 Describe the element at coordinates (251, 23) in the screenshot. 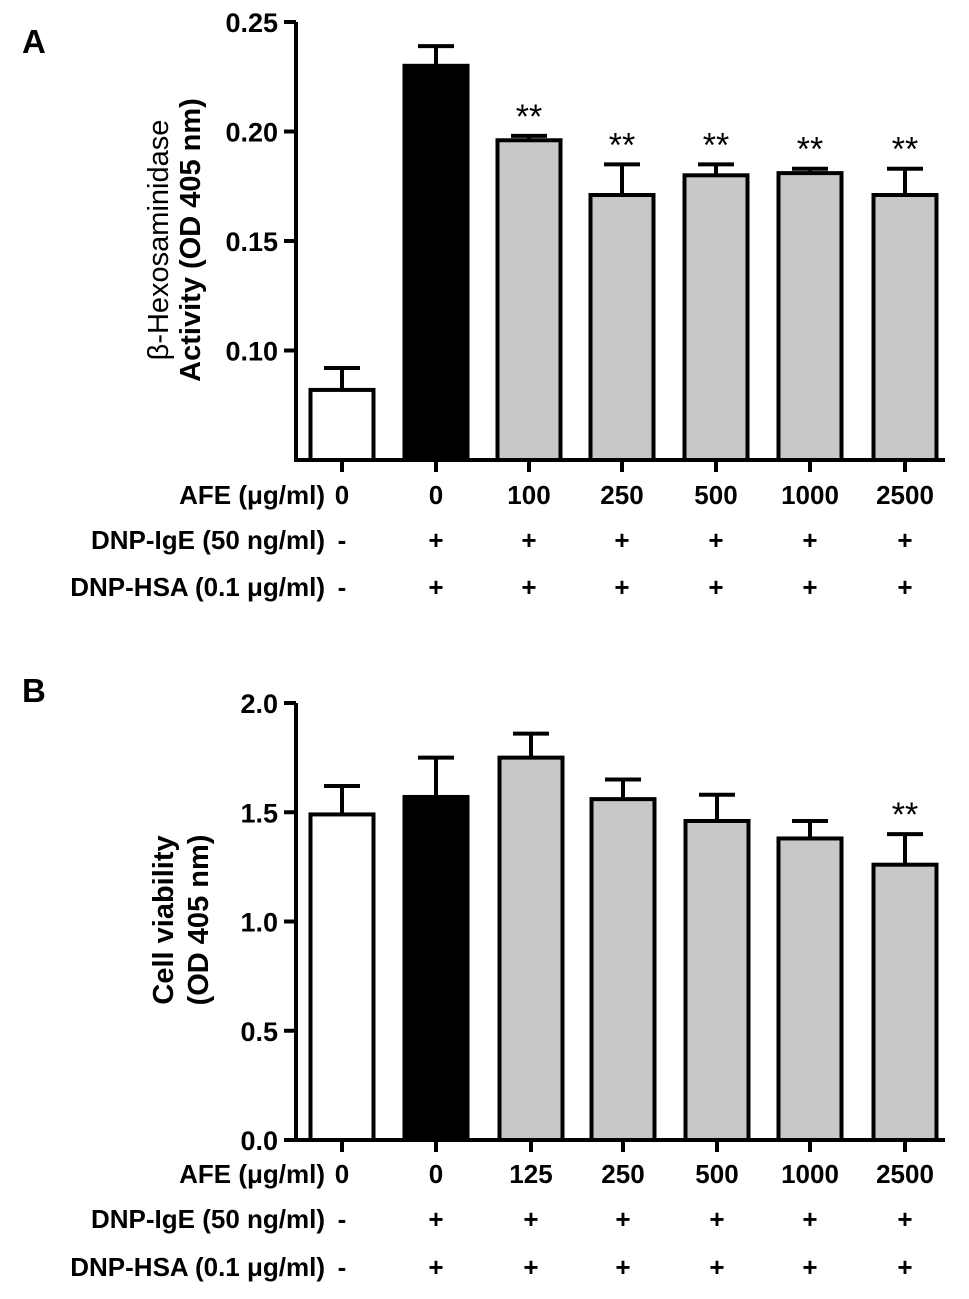

I see `panel-a-y-tick-label: 0.25` at that location.